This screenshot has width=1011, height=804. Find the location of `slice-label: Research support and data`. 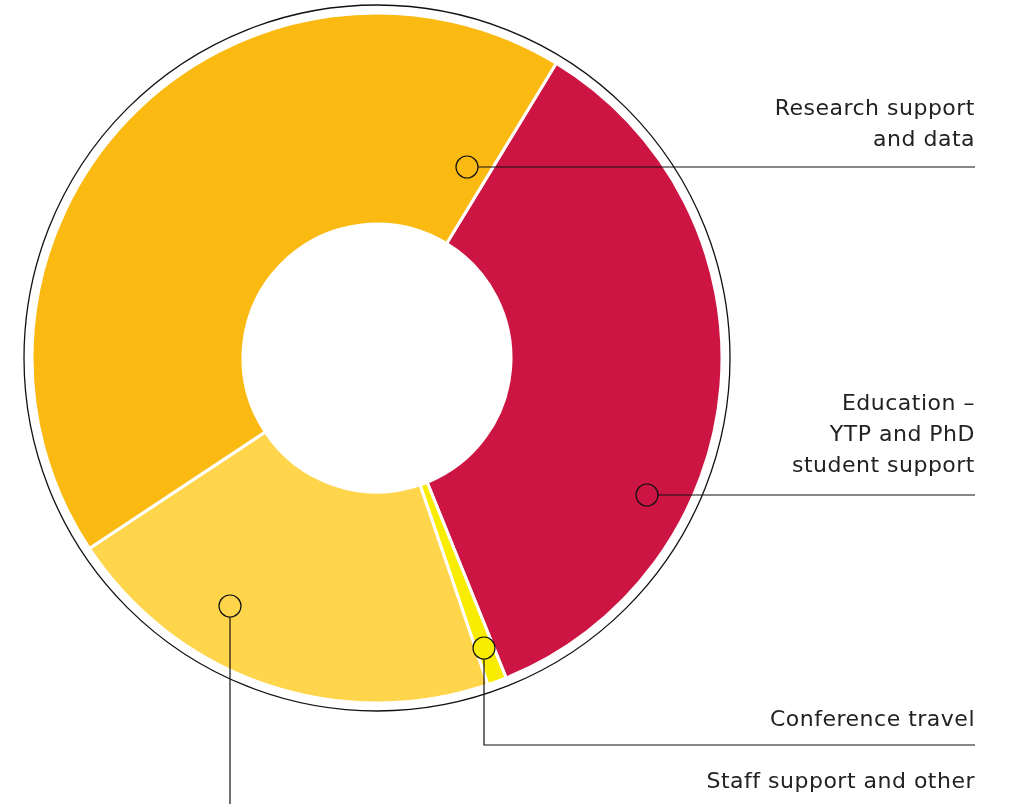

slice-label: Research support and data is located at coordinates (874, 123).